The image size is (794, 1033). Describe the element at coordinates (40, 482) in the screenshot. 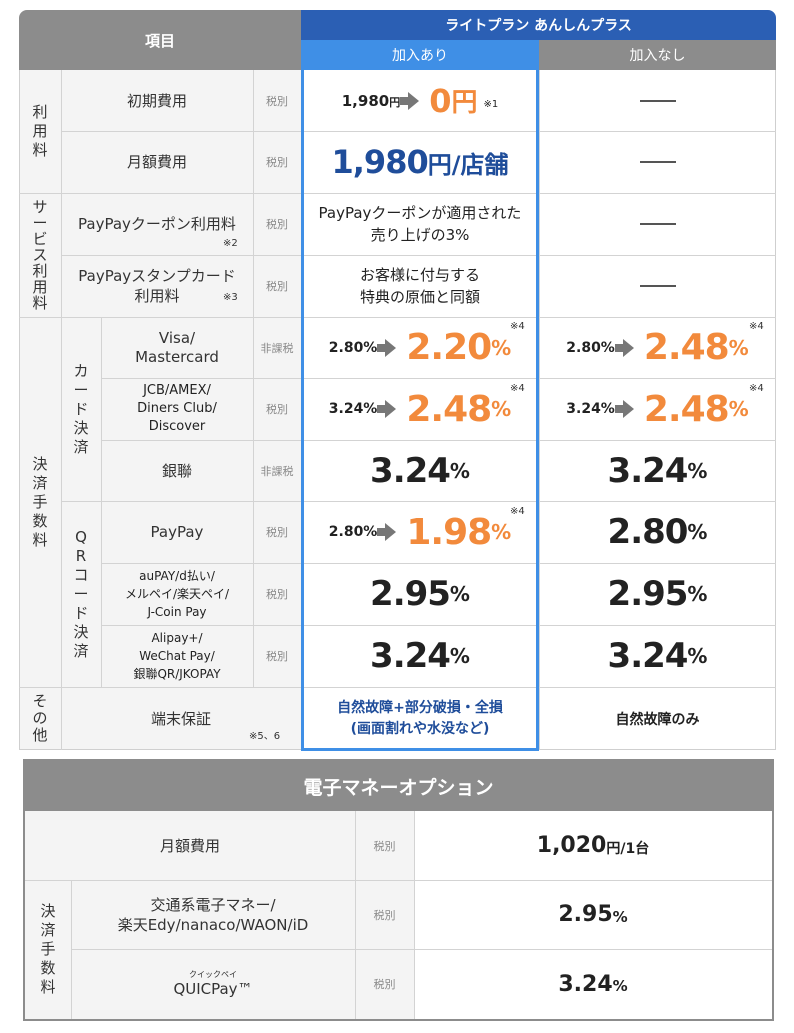

I see `groups-payment-1-text: 済` at that location.